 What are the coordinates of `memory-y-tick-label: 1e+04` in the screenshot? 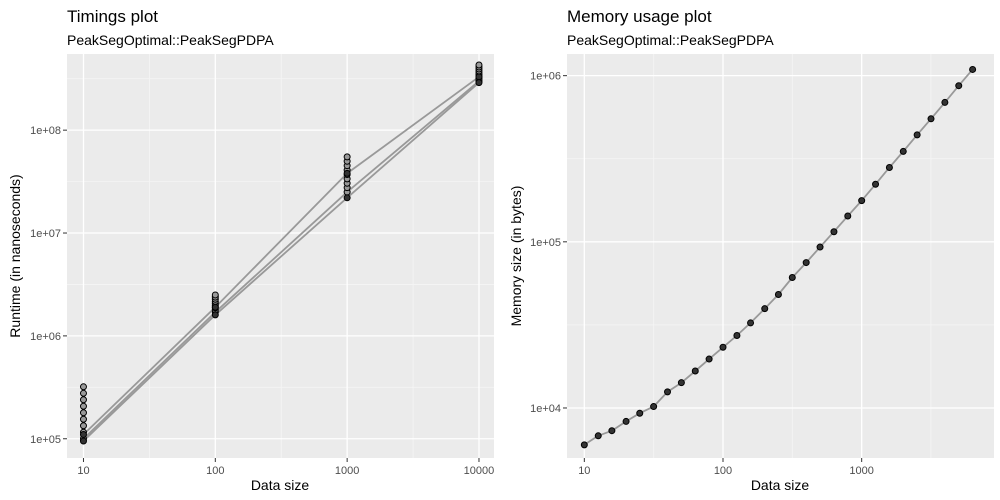 It's located at (545, 409).